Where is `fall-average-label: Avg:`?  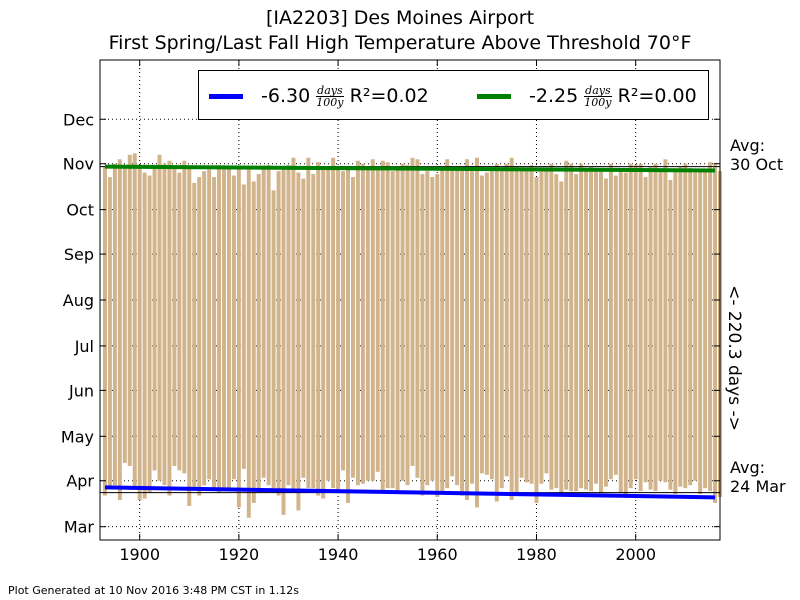
fall-average-label: Avg: is located at coordinates (748, 145).